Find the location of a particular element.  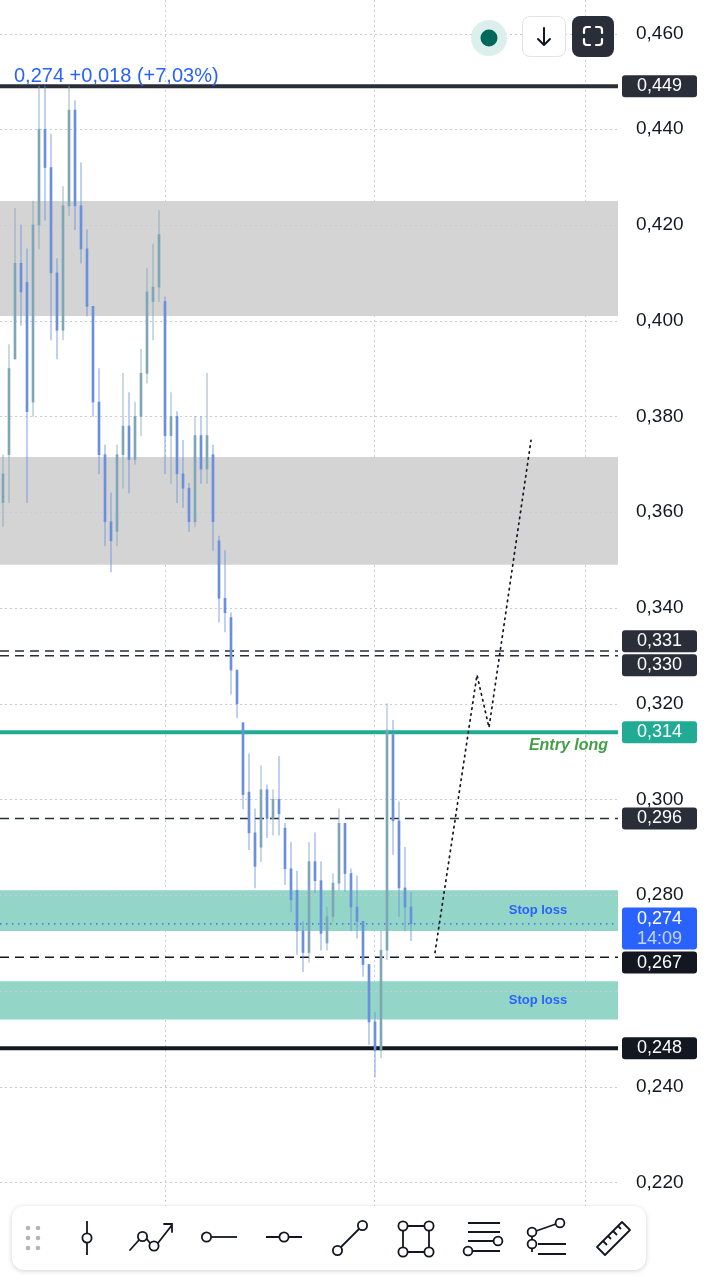

ref-line-label: 0,274 14:09 is located at coordinates (659, 927).